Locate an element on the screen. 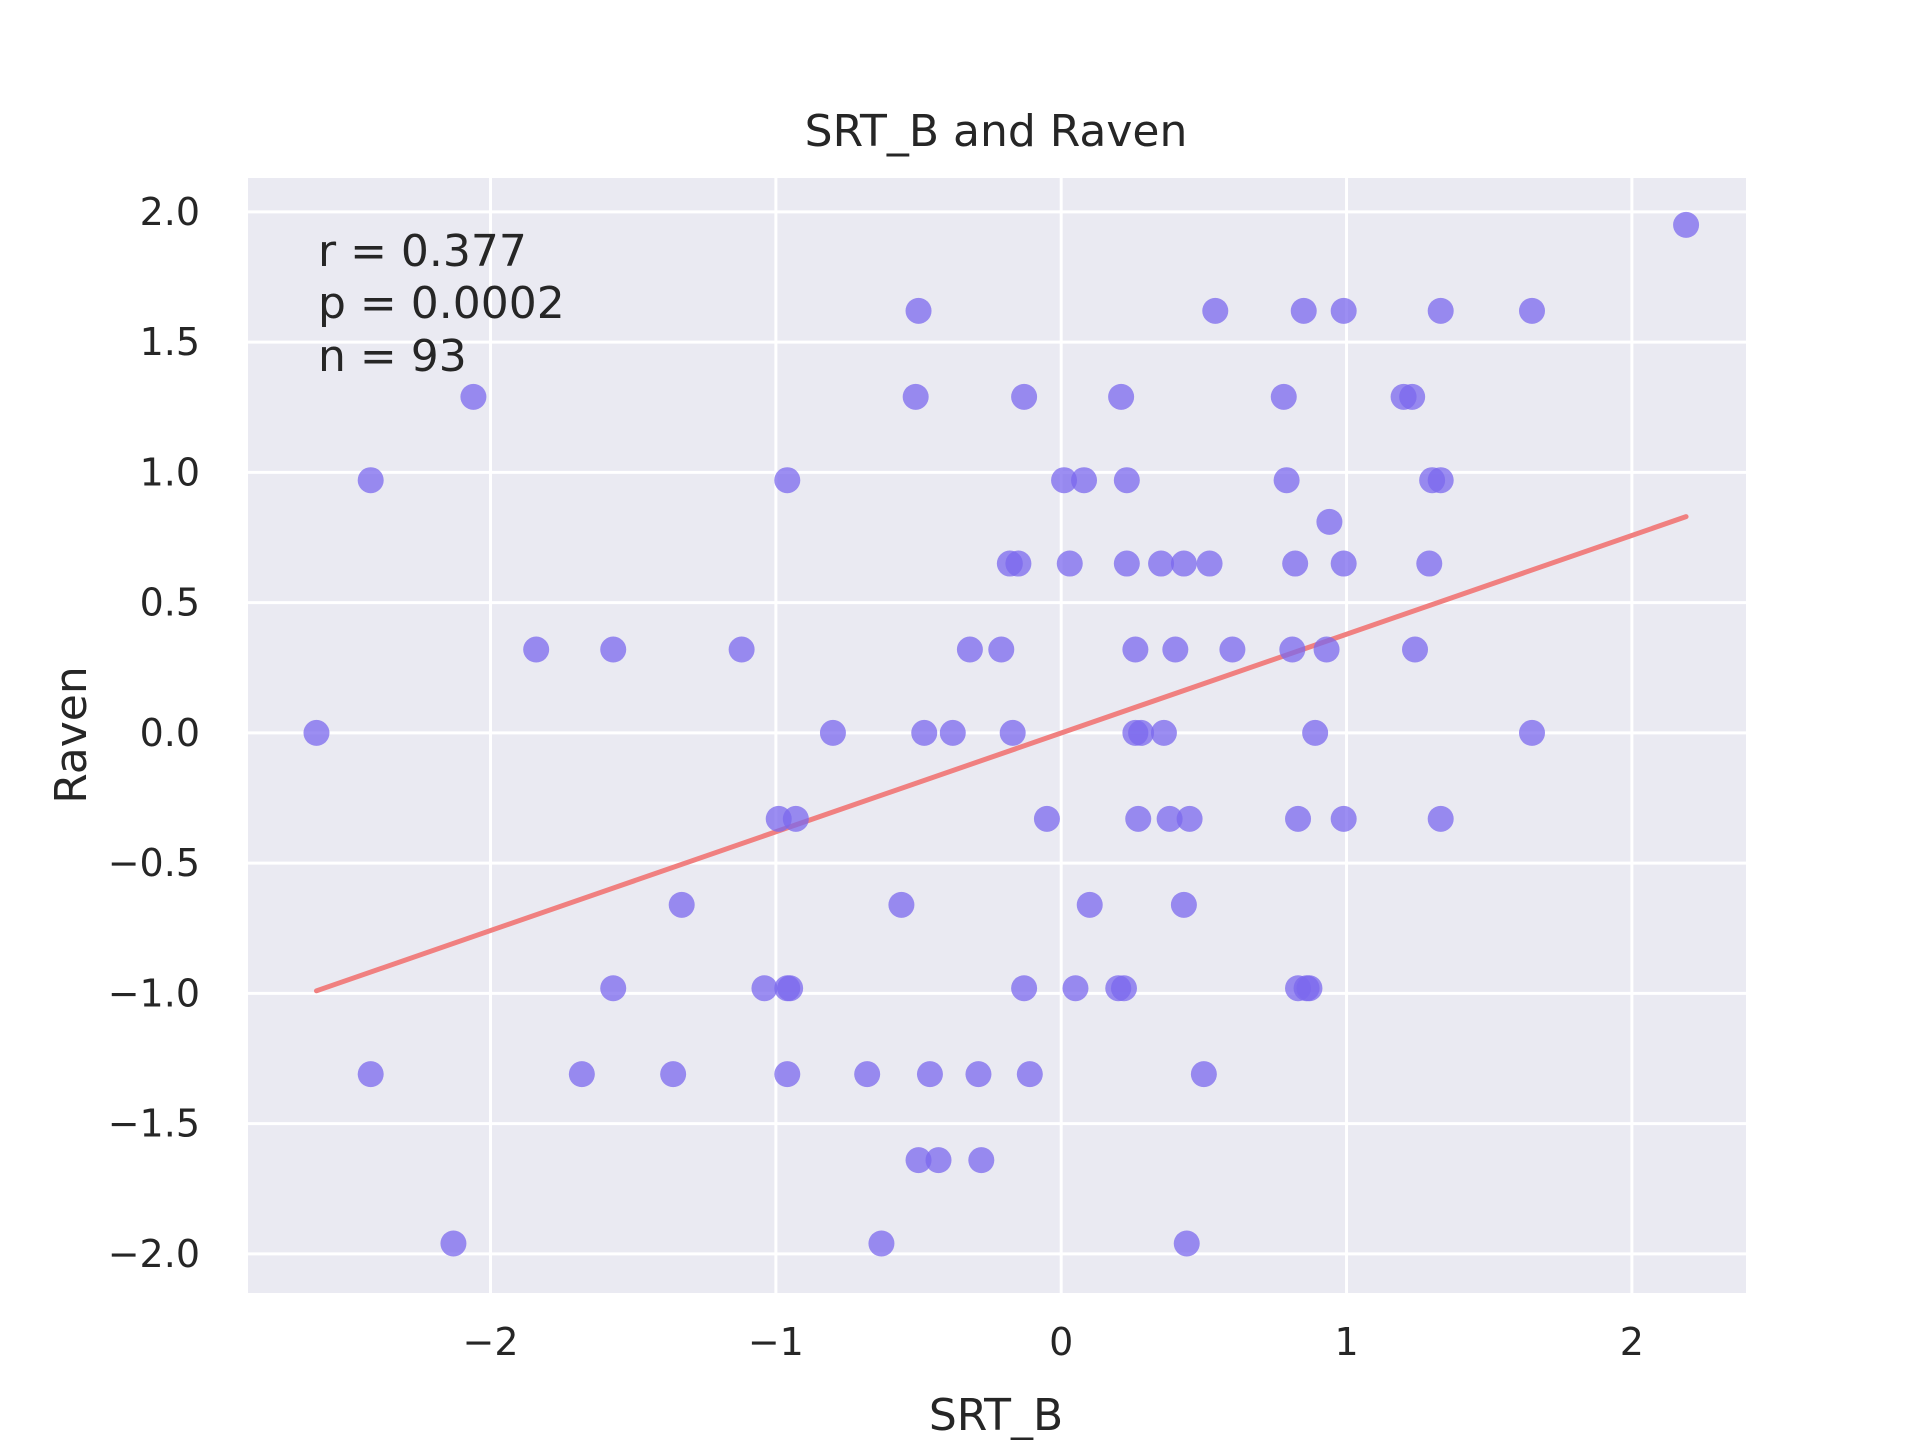 This screenshot has width=1920, height=1440. stat-n: n = 93 is located at coordinates (392, 356).